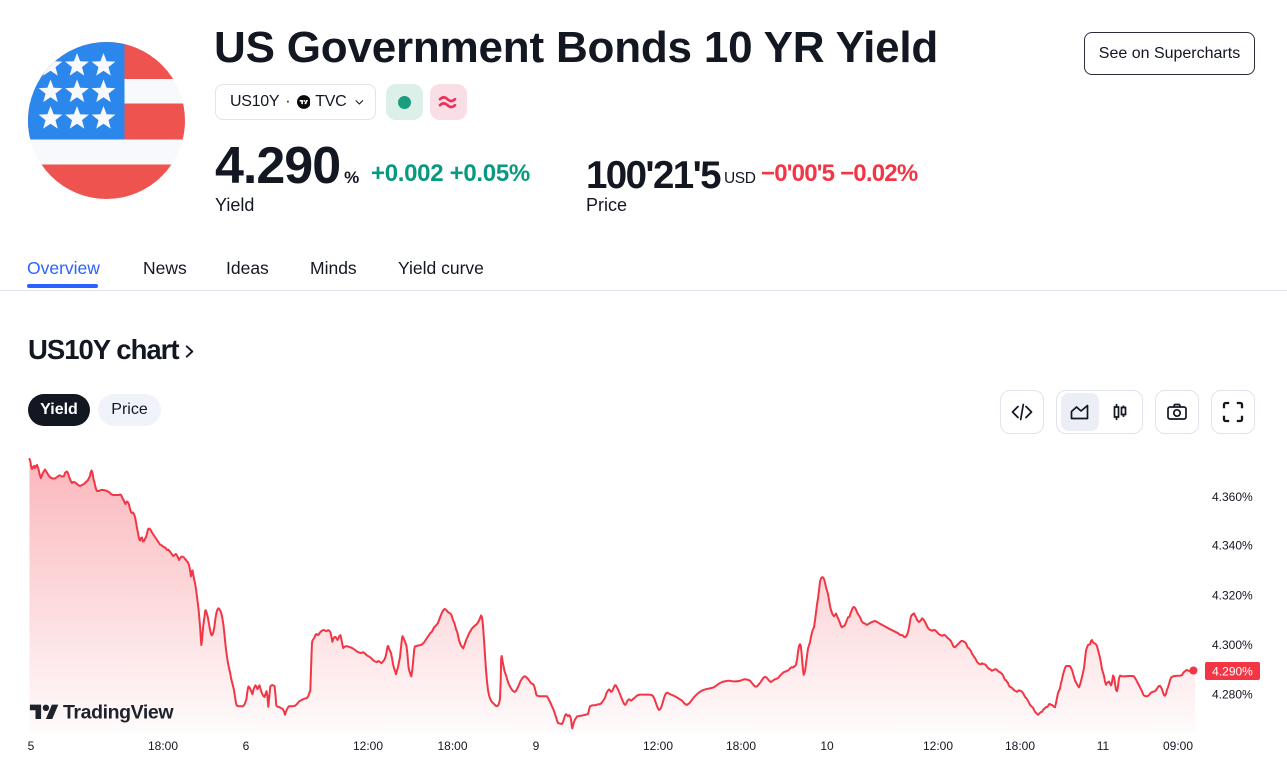  I want to click on svg-text: 4.360%, so click(1232, 497).